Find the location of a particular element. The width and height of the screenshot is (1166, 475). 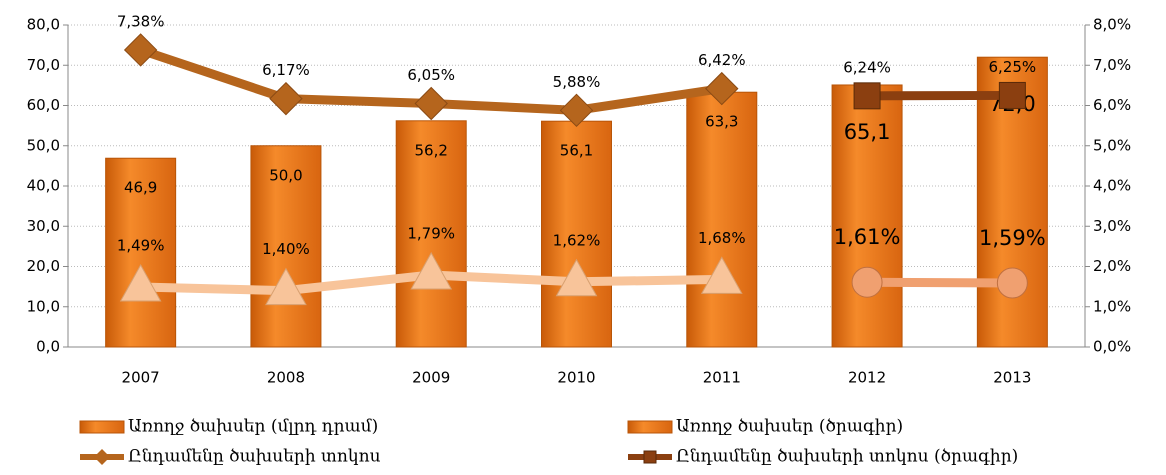

x-tick-label: 2011 is located at coordinates (722, 378).